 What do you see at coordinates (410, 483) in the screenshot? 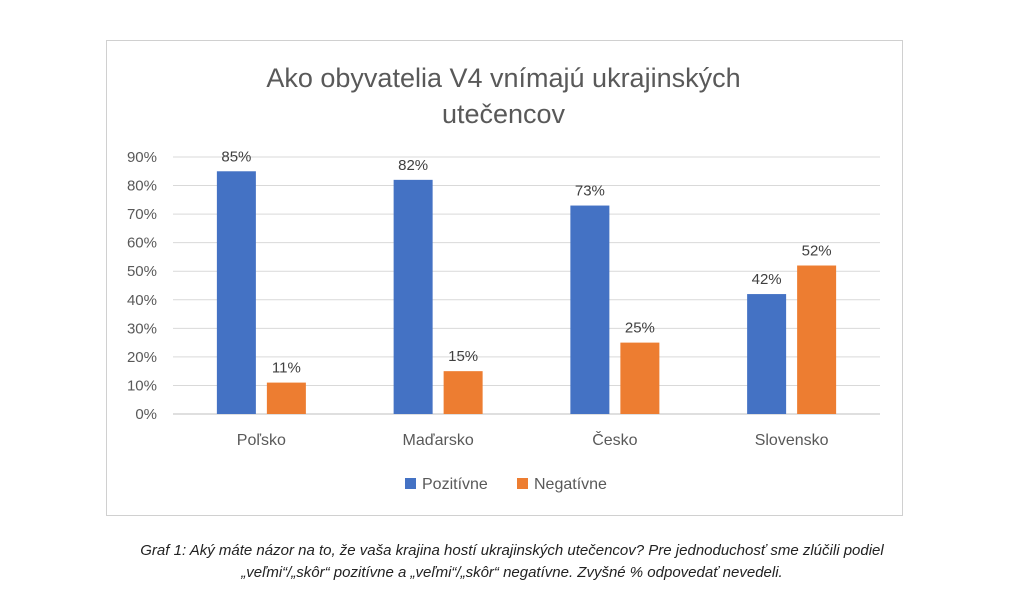
I see `legend-swatch-positive` at bounding box center [410, 483].